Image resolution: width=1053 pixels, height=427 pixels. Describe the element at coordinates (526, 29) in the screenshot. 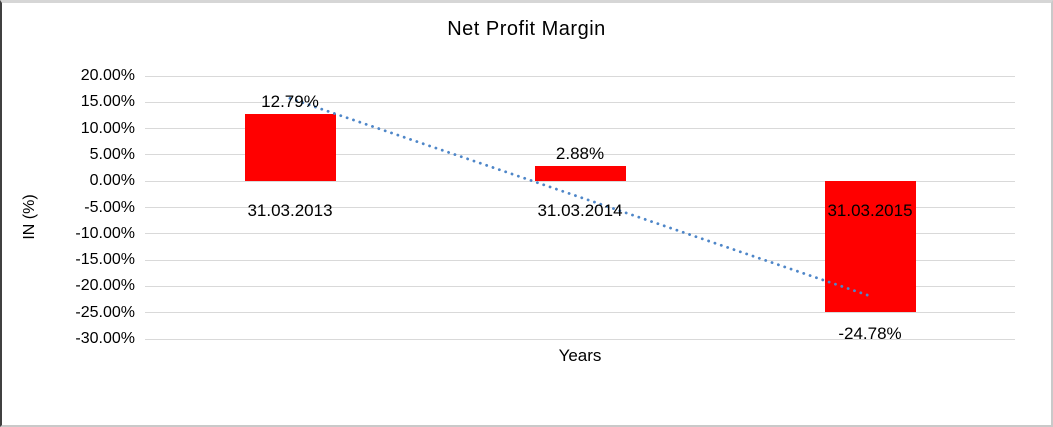

I see `chart-title: Net Profit Margin` at that location.